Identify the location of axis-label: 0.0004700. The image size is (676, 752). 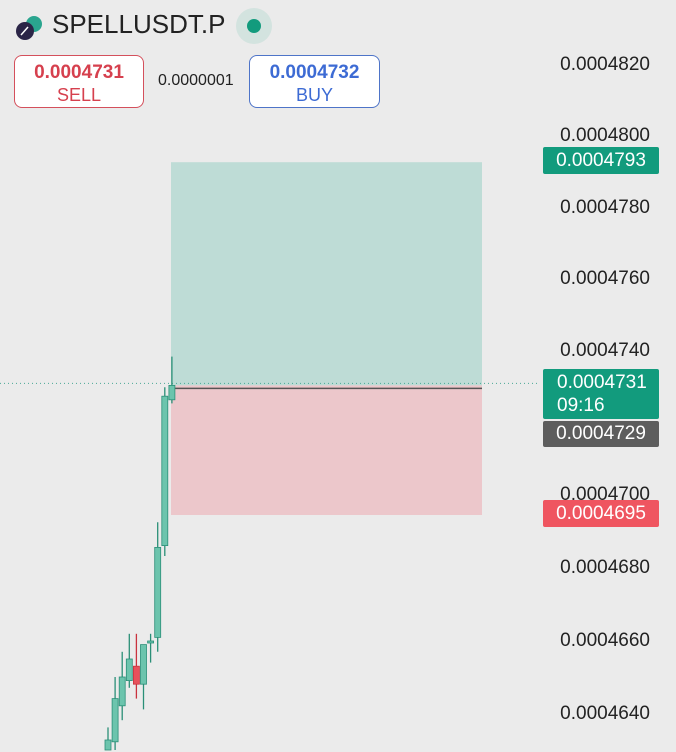
(605, 494).